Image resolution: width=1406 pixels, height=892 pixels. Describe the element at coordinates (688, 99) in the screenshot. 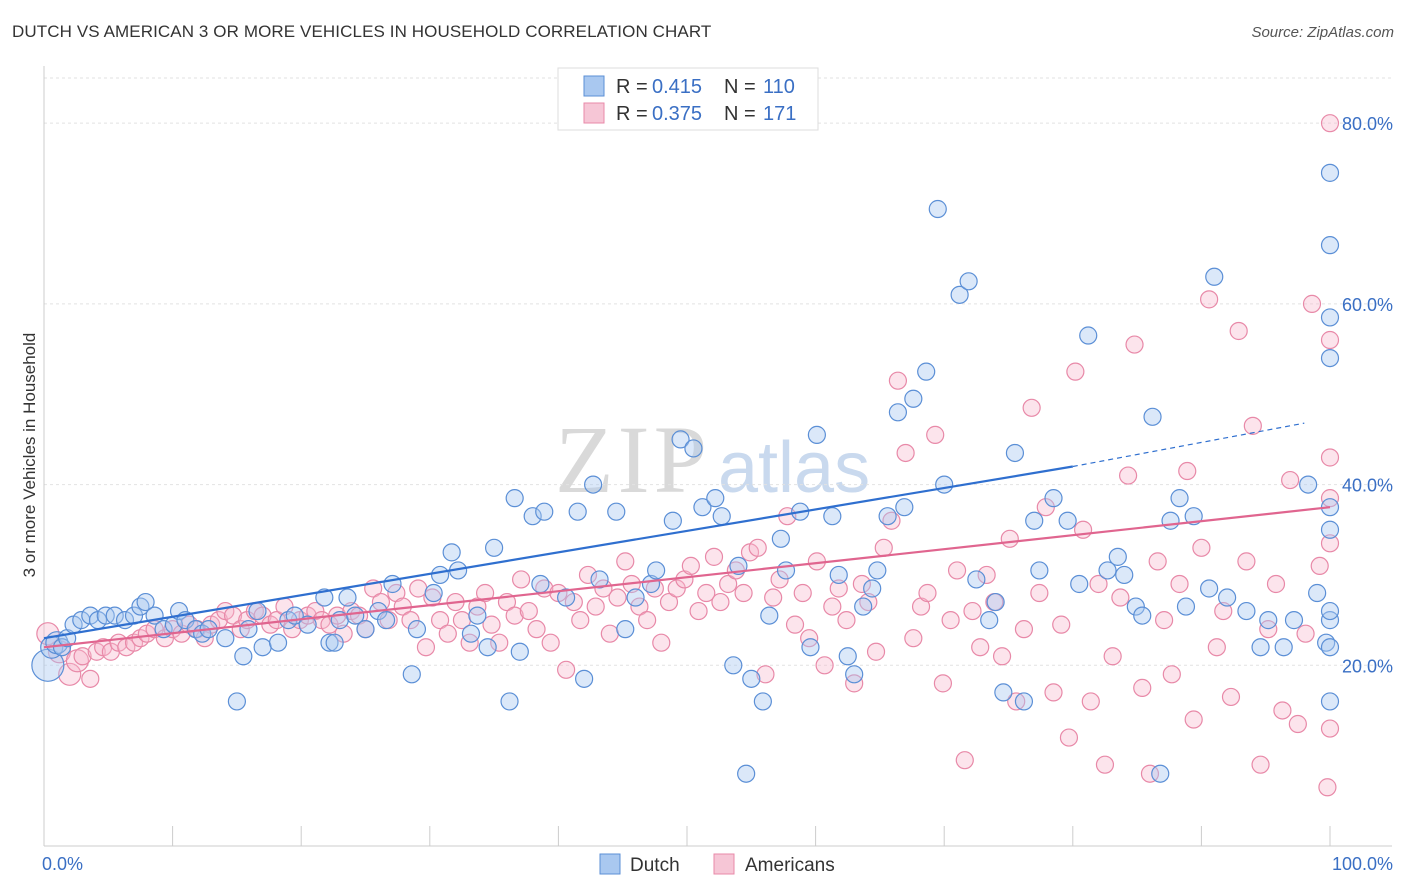

I see `stats-legend: R = 0.415 N = 110 R = 0.375 N = 171` at that location.